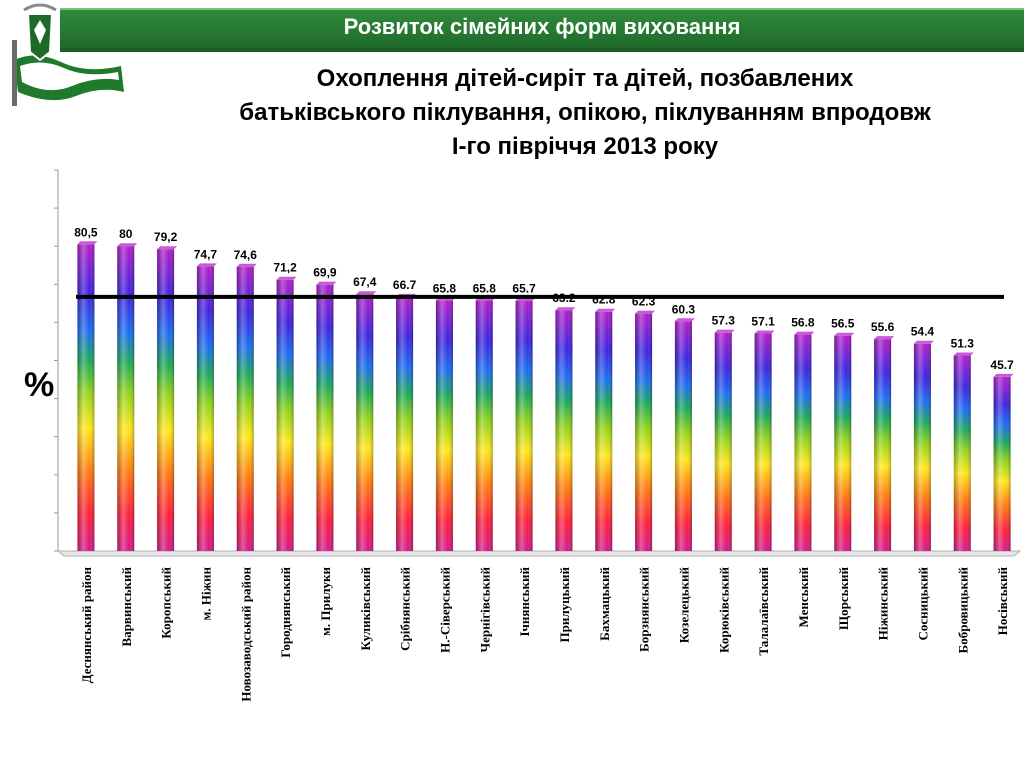 The width and height of the screenshot is (1024, 768). Describe the element at coordinates (444, 609) in the screenshot. I see `x-tick-label: Н.-Сіверський` at that location.